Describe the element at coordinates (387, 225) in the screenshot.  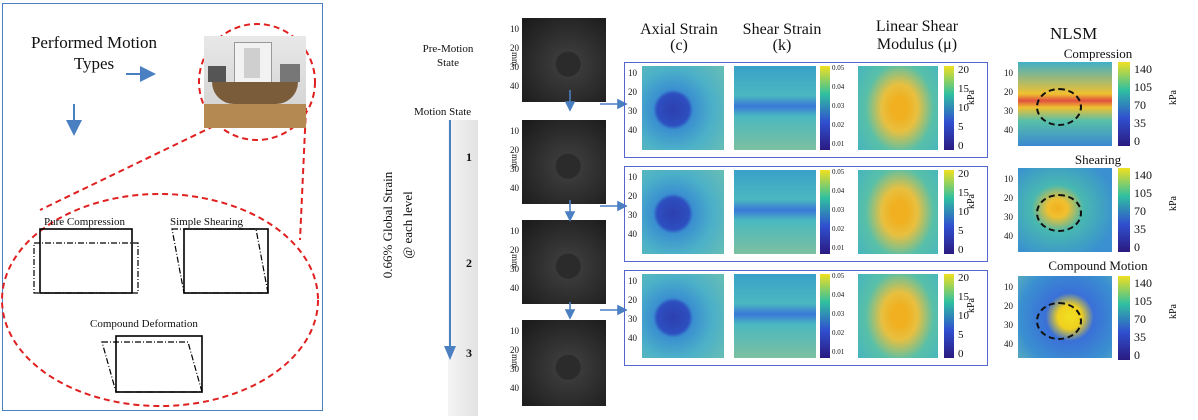
I see `global-strain-text: 0.66% Global Strain` at that location.